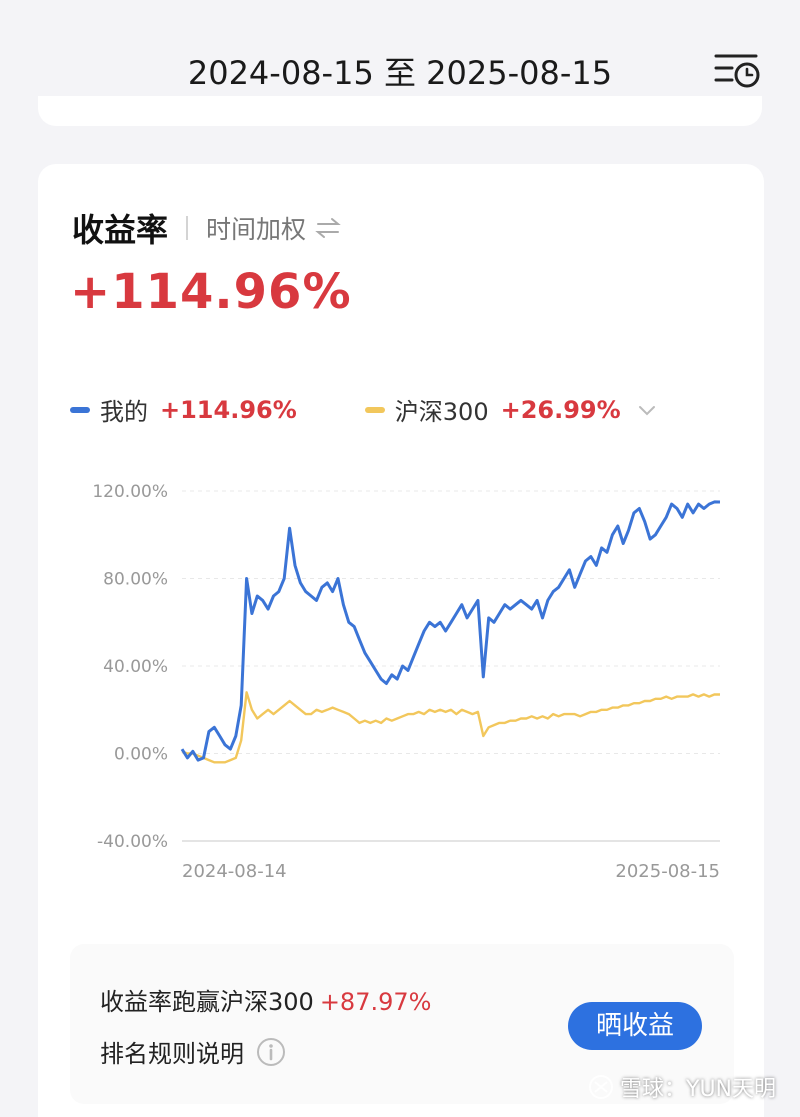  What do you see at coordinates (207, 1002) in the screenshot?
I see `beat-label: 收益率跑赢沪深300` at bounding box center [207, 1002].